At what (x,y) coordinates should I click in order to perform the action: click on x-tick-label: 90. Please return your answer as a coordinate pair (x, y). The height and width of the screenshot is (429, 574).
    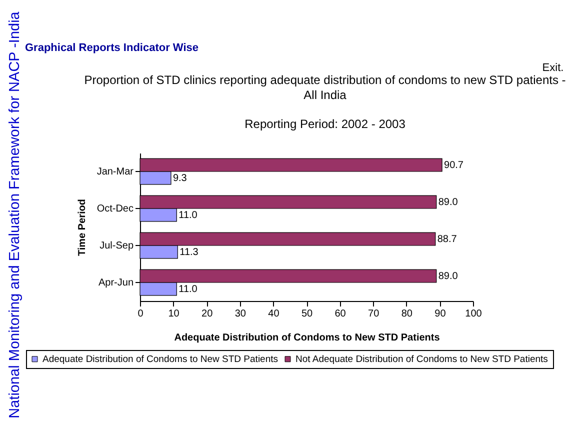
    Looking at the image, I should click on (440, 314).